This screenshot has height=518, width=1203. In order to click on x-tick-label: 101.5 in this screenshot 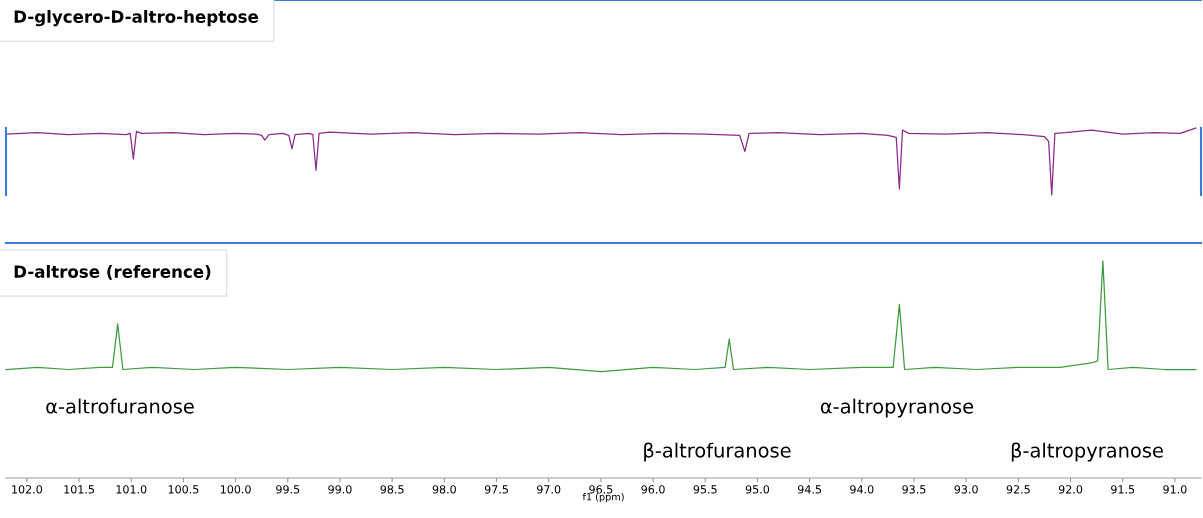, I will do `click(79, 489)`.